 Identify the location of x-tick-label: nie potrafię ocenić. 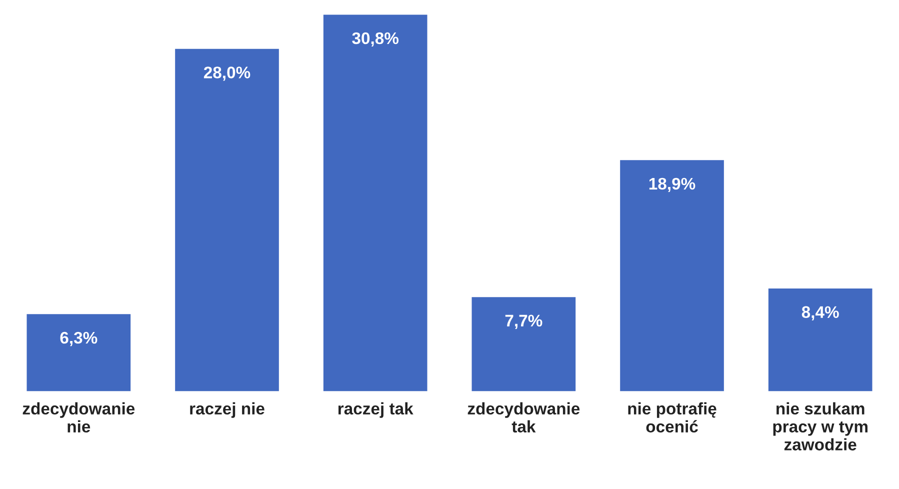
(672, 417).